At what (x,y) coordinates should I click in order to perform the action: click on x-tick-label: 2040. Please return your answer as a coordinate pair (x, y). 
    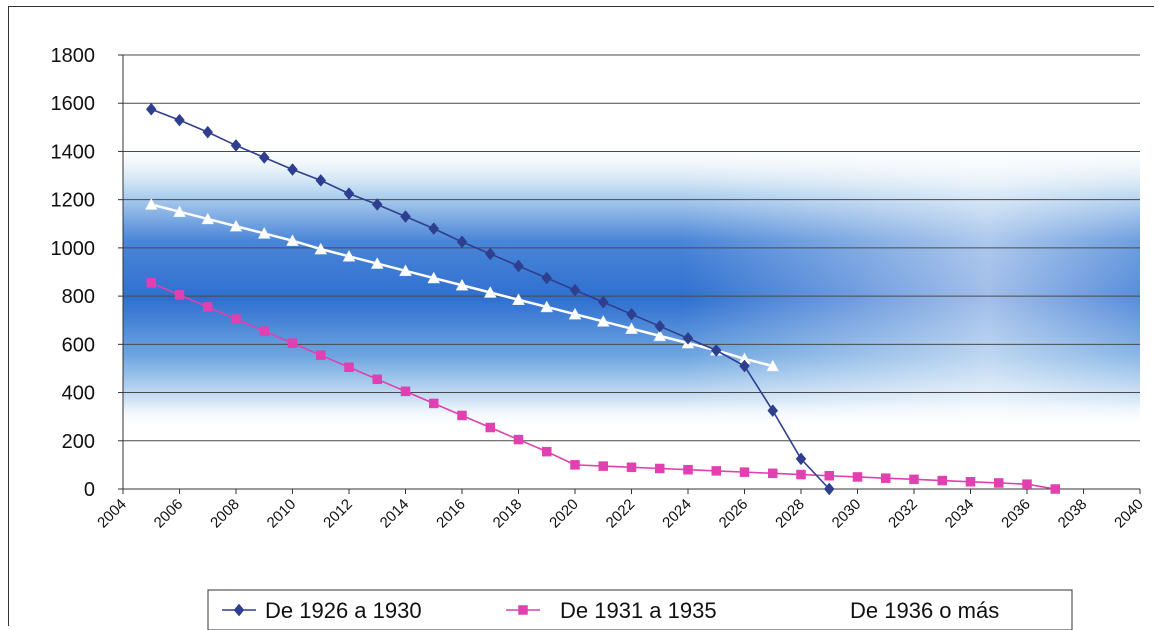
    Looking at the image, I should click on (1129, 514).